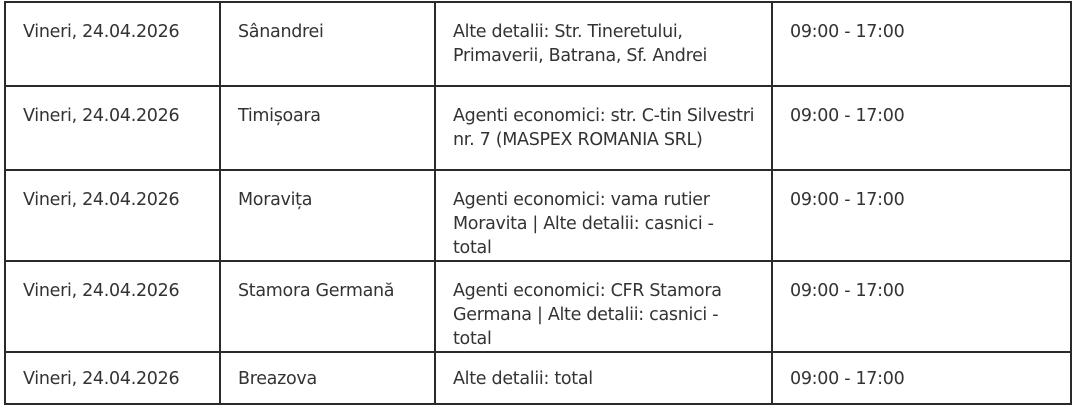 The height and width of the screenshot is (405, 1080). I want to click on locality-cell: Stamora Germană, so click(327, 306).